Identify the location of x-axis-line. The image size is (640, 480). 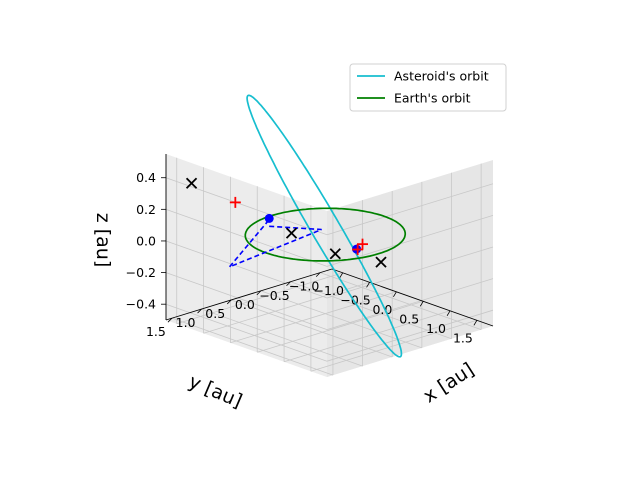
(412, 297).